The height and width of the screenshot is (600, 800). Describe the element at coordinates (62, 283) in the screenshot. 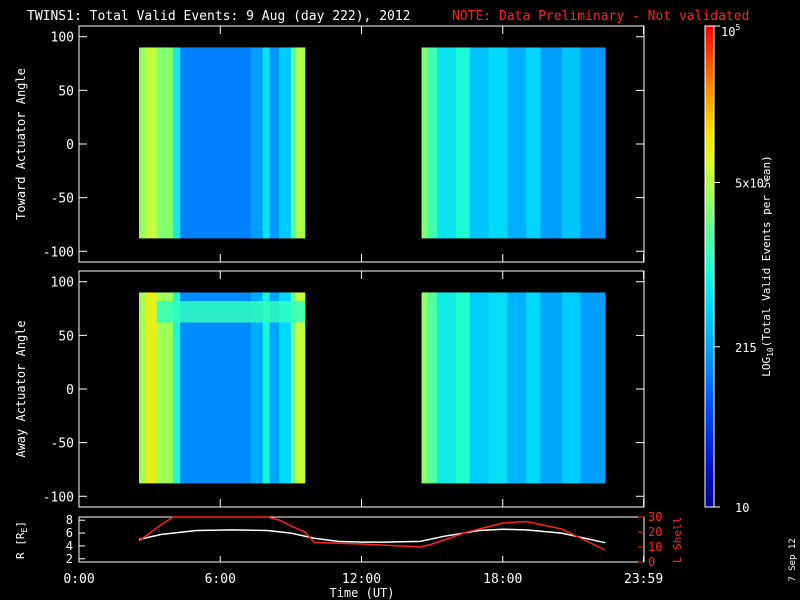

I see `away-ytick-label-4: 100` at that location.